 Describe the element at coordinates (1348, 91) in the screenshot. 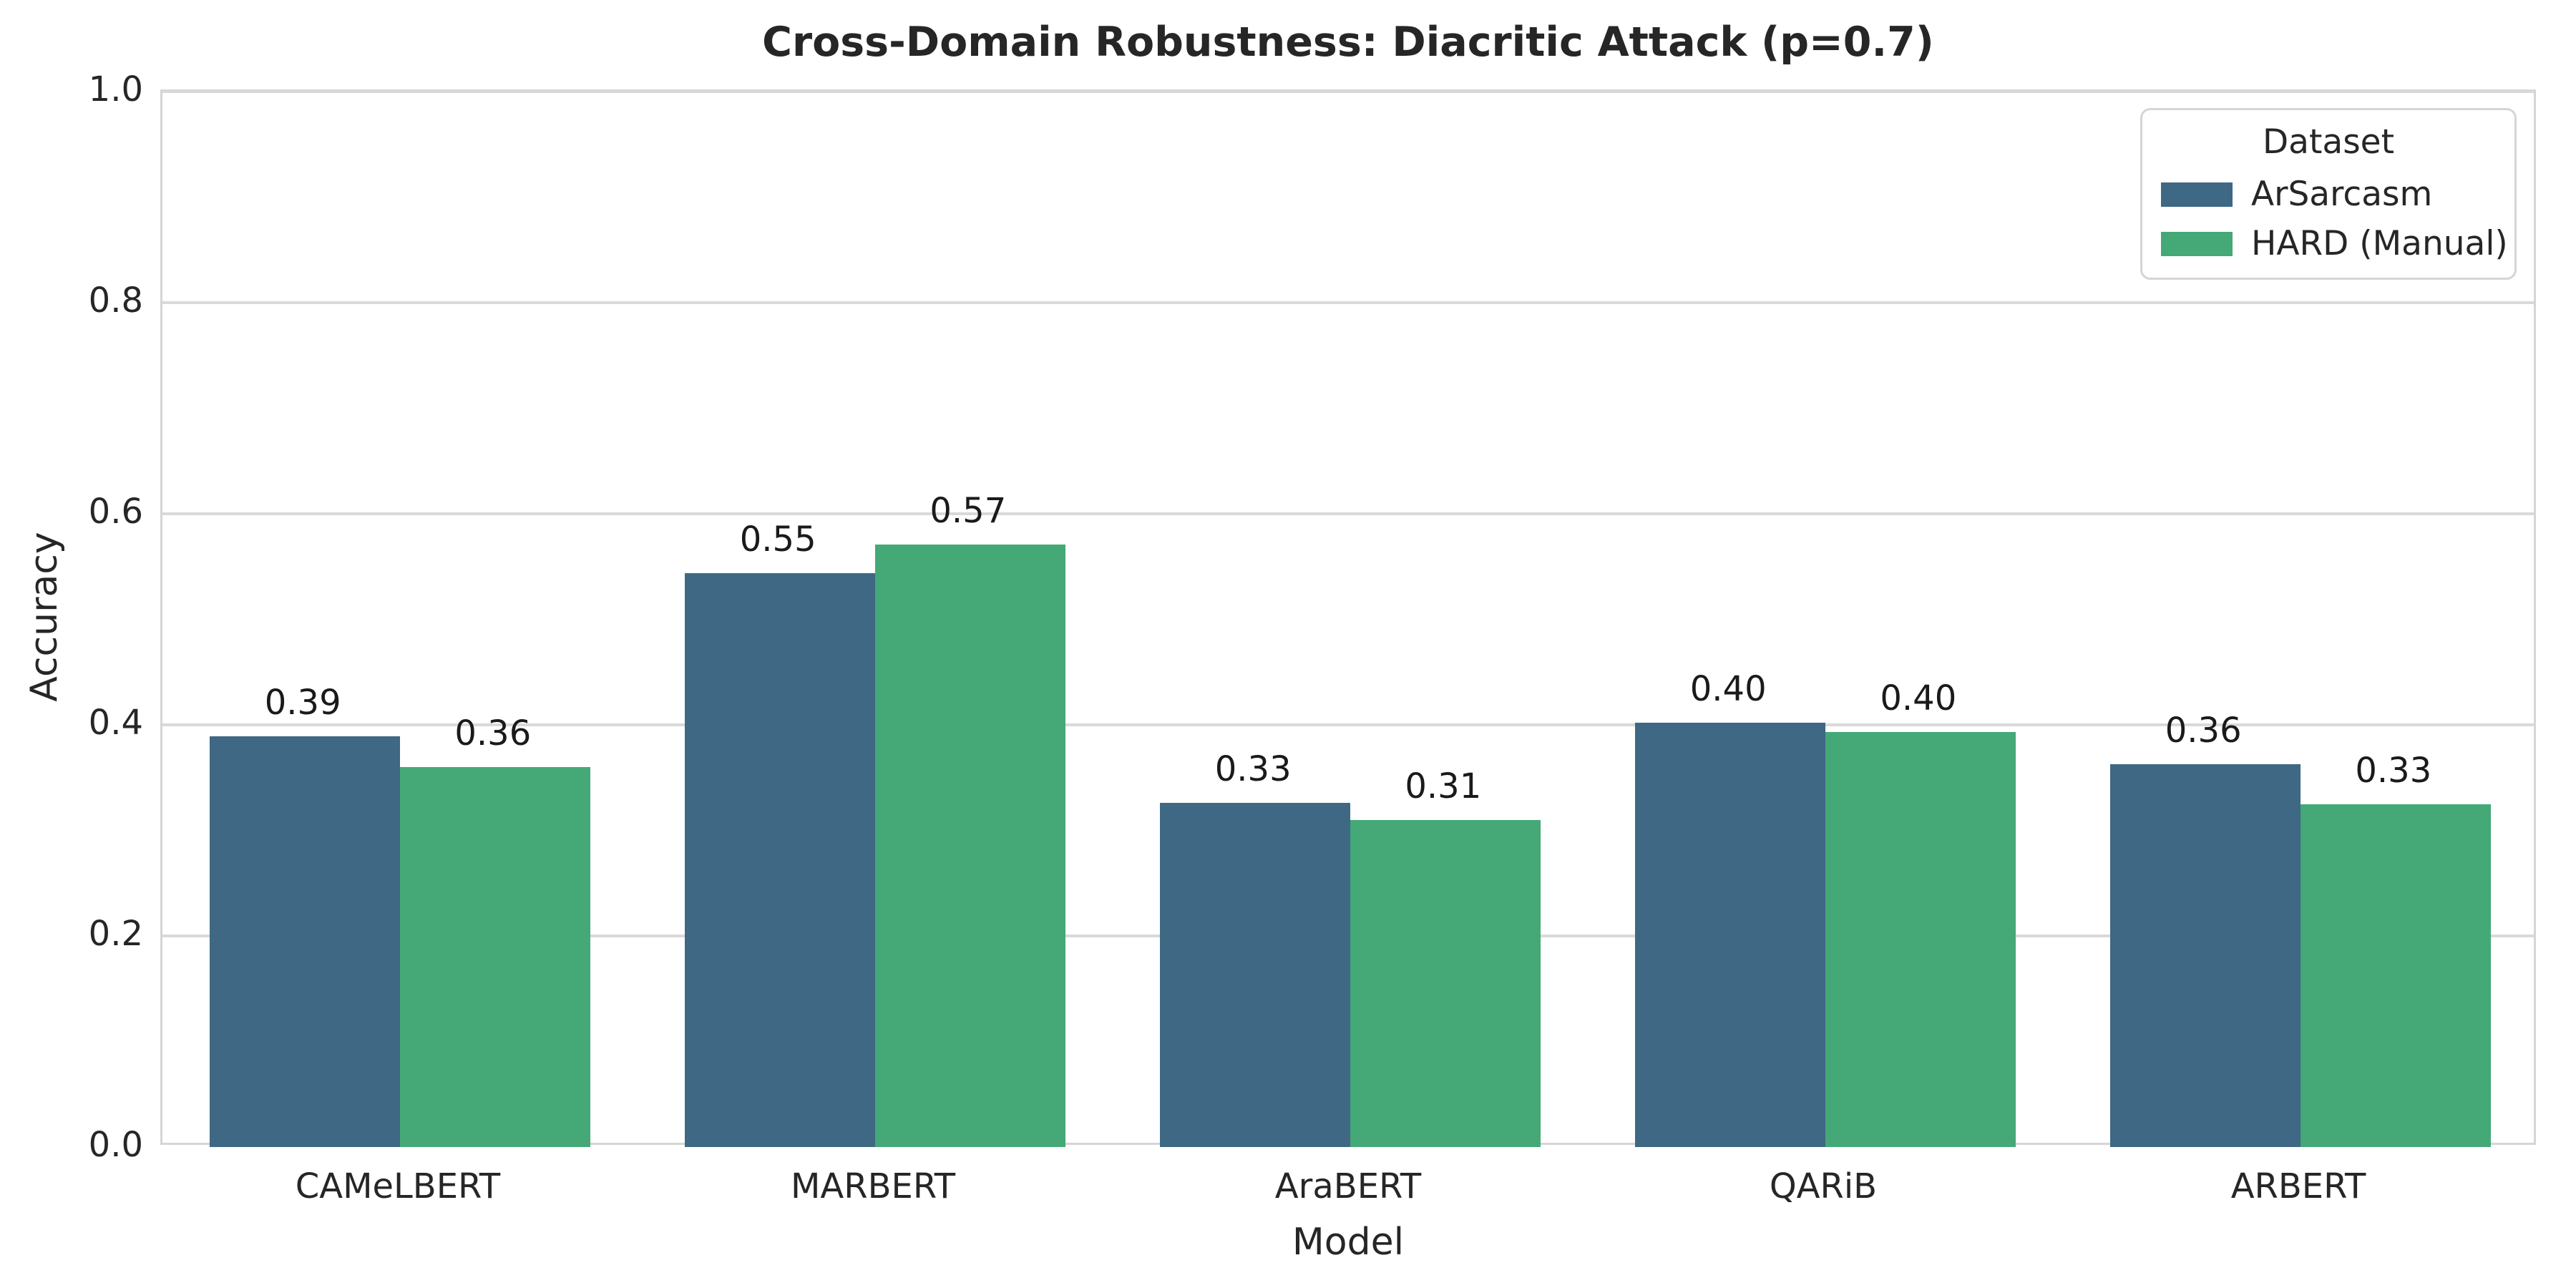

I see `gridline-y-1.0` at that location.